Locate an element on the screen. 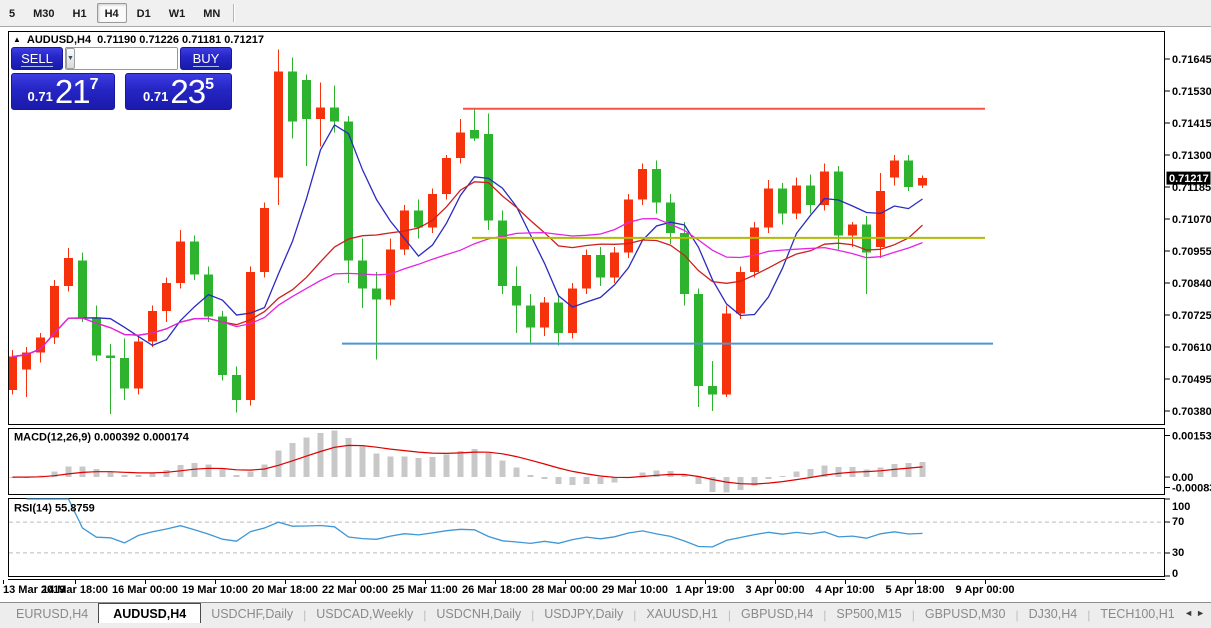  toolbar-separator is located at coordinates (234, 13).